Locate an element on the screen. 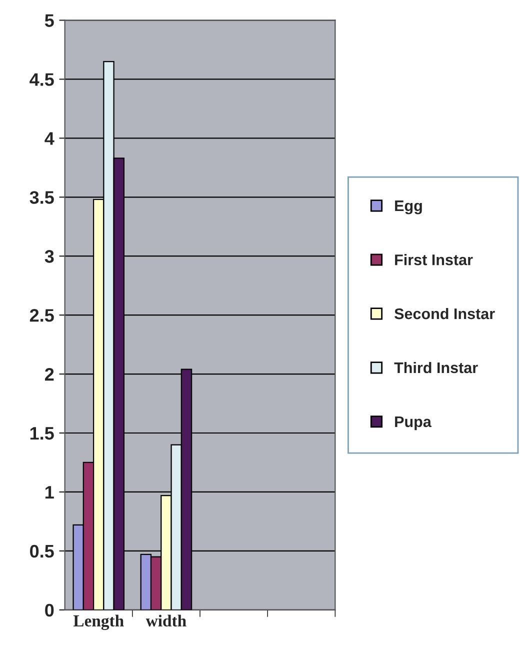  y-tick-label: 1 is located at coordinates (50, 492).